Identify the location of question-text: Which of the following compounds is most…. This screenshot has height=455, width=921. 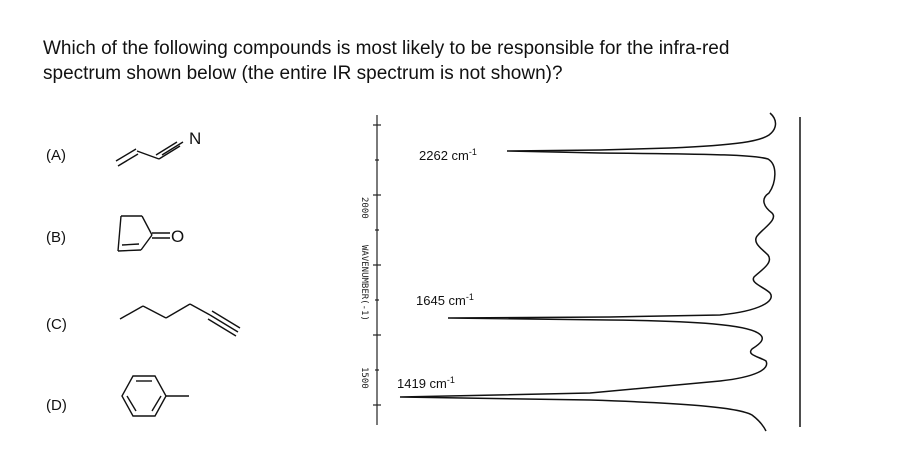
(443, 61).